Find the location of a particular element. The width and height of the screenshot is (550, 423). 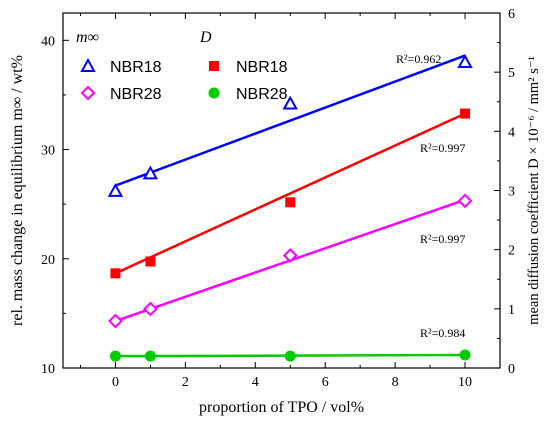

r2-label: R²=0.962 is located at coordinates (418, 59).